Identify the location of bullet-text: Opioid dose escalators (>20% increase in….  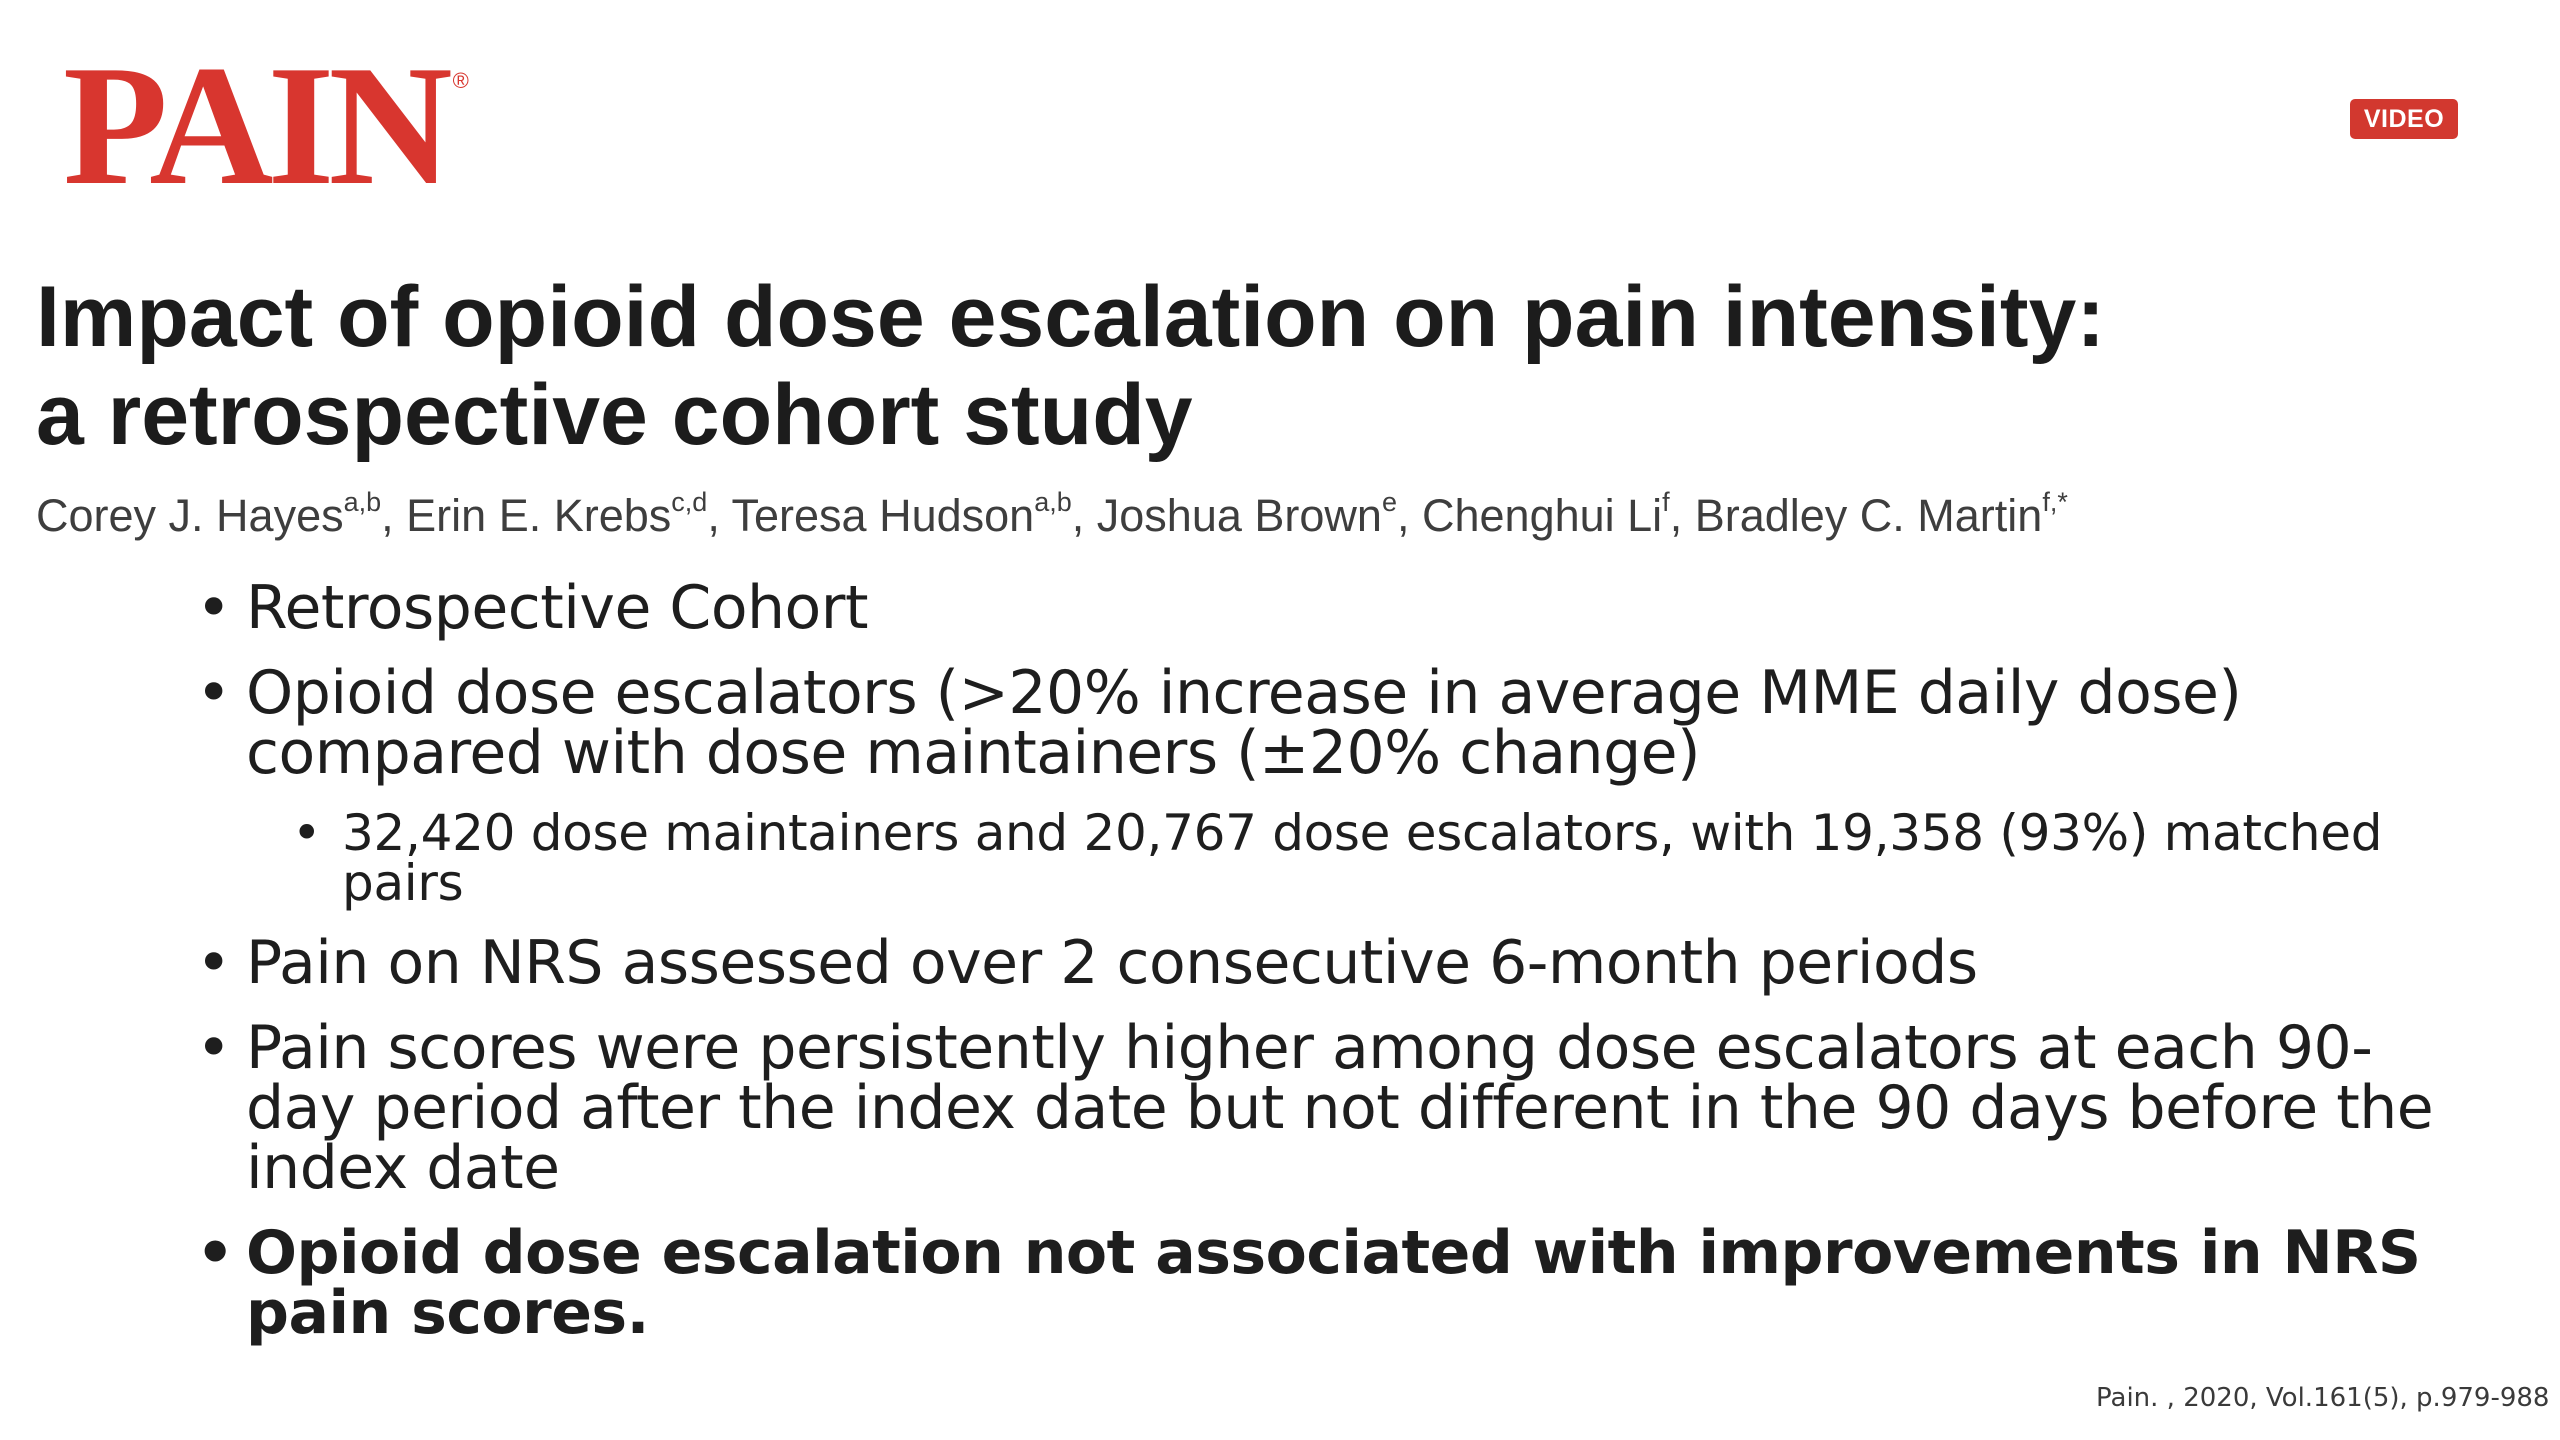
(1244, 723).